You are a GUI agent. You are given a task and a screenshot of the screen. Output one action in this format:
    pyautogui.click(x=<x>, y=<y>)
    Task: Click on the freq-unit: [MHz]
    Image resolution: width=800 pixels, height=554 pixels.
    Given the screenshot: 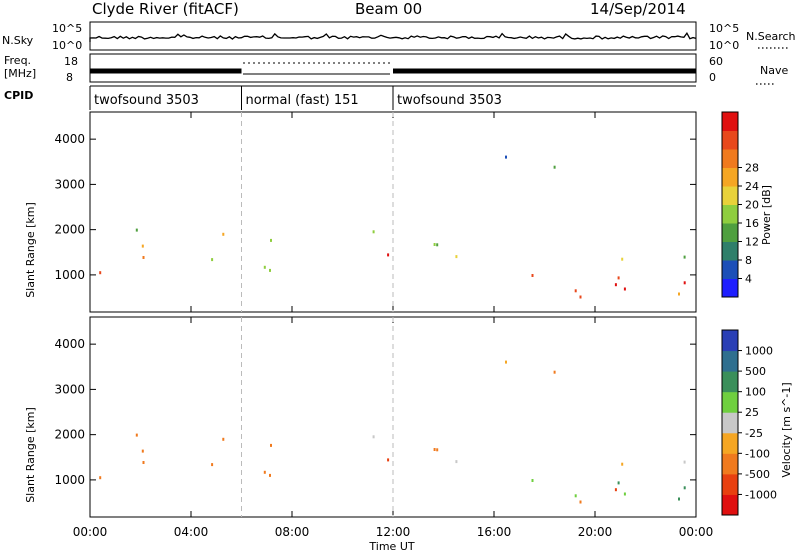 What is the action you would take?
    pyautogui.click(x=20, y=73)
    